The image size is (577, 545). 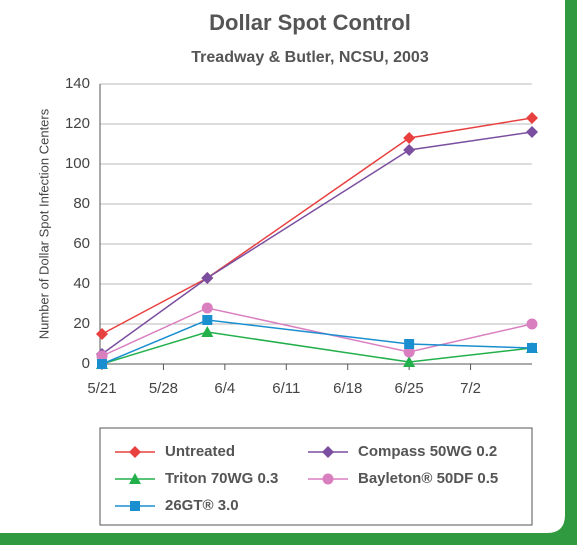 What do you see at coordinates (77, 163) in the screenshot?
I see `y-tick-label: 100` at bounding box center [77, 163].